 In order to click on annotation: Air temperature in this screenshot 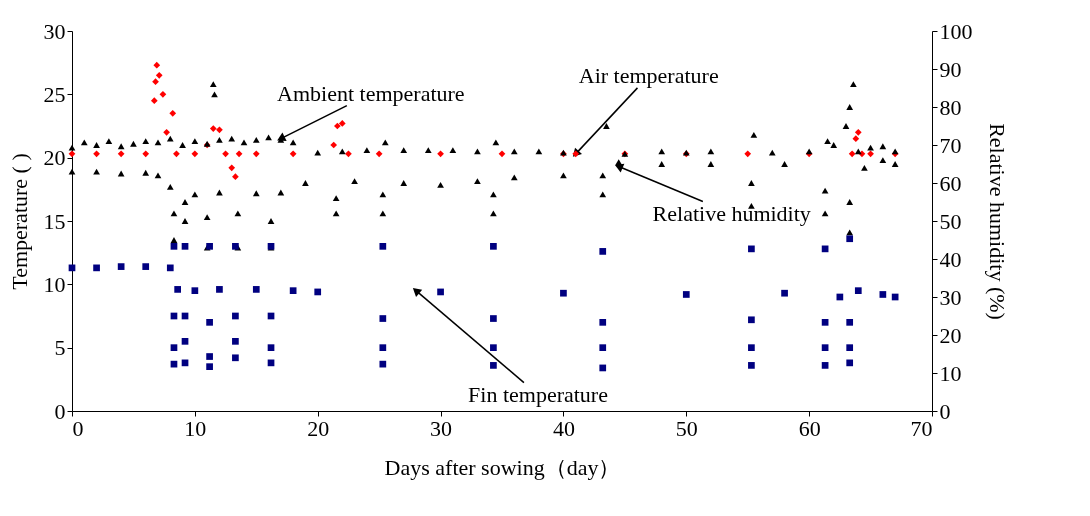, I will do `click(648, 75)`.